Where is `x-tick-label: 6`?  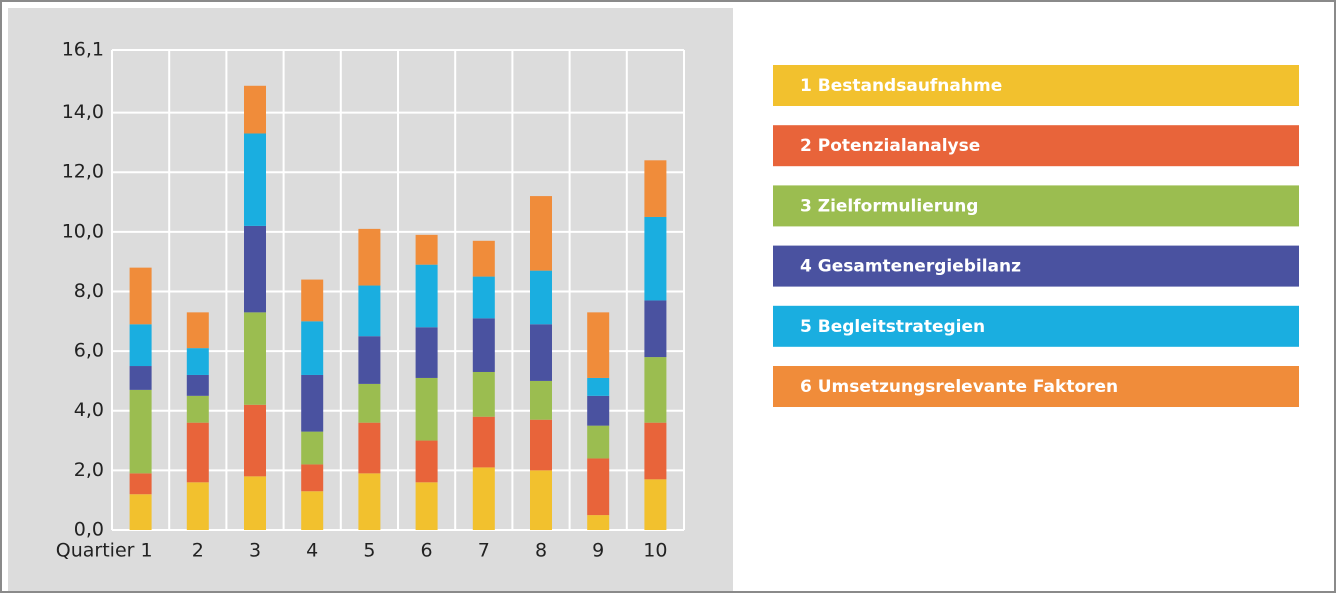
x-tick-label: 6 is located at coordinates (427, 551).